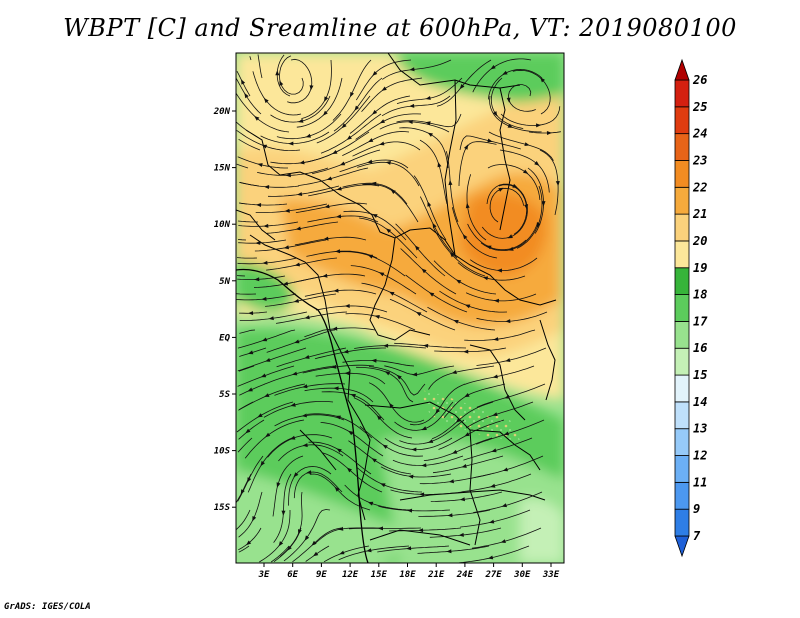 This screenshot has height=618, width=800. What do you see at coordinates (224, 395) in the screenshot?
I see `lat-tick-label: 5S` at bounding box center [224, 395].